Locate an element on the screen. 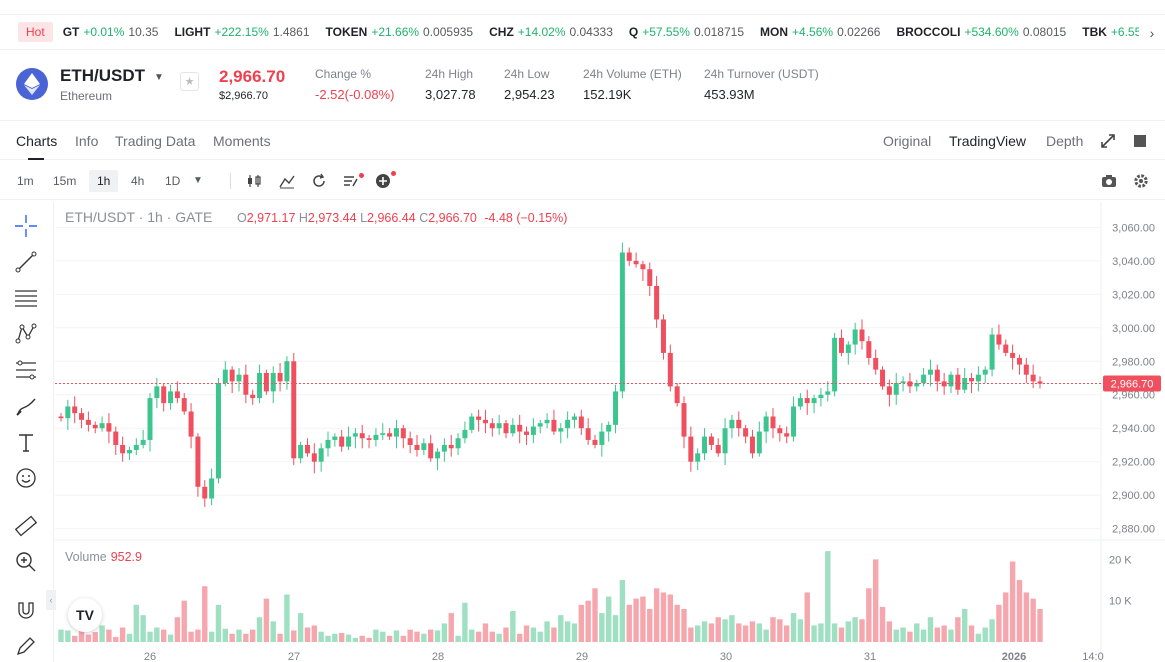 This screenshot has width=1165, height=662. settings-gear-icon is located at coordinates (1141, 181).